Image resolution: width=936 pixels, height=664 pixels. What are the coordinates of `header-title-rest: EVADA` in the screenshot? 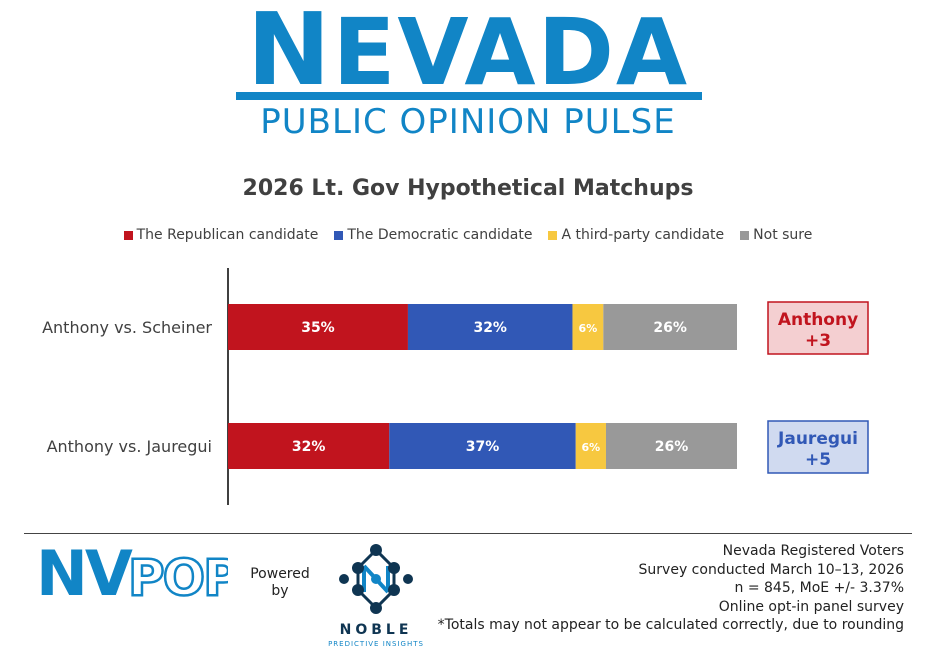 It's located at (511, 53).